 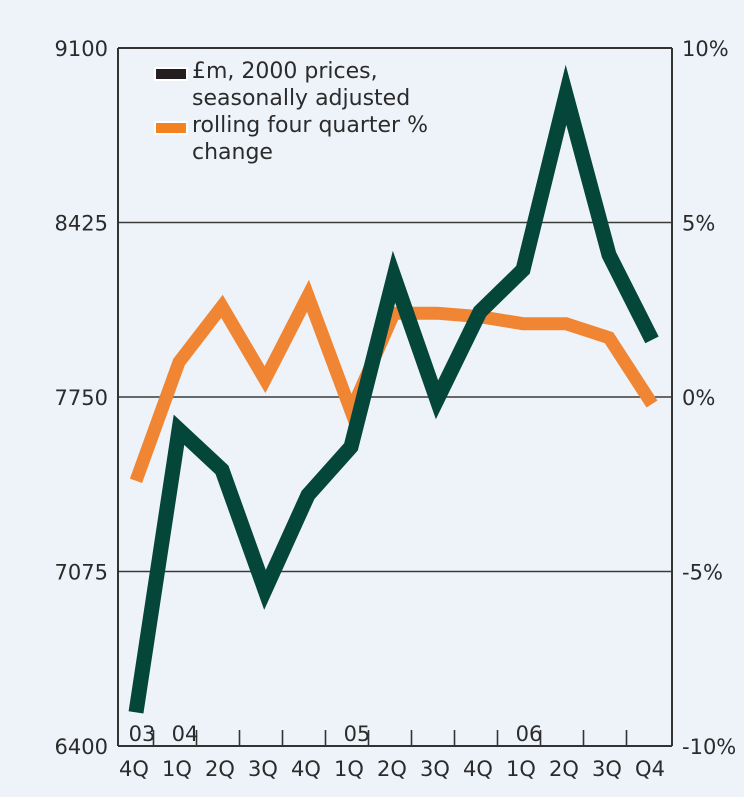 What do you see at coordinates (698, 398) in the screenshot?
I see `right-tick-label: 0%` at bounding box center [698, 398].